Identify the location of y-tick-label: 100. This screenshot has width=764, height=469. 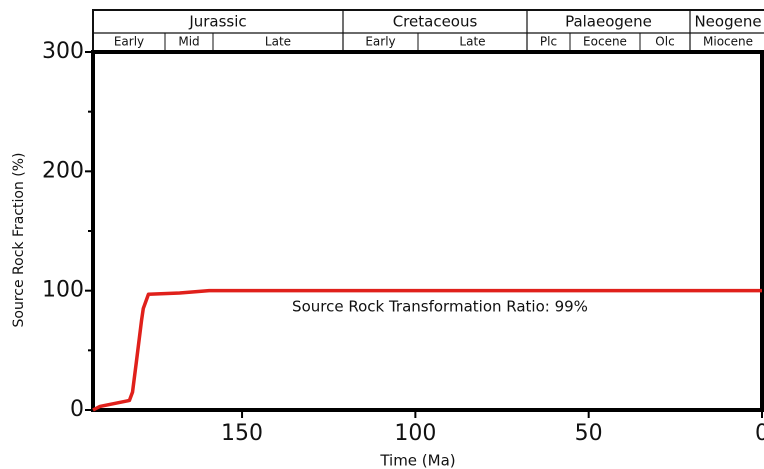
(63, 290).